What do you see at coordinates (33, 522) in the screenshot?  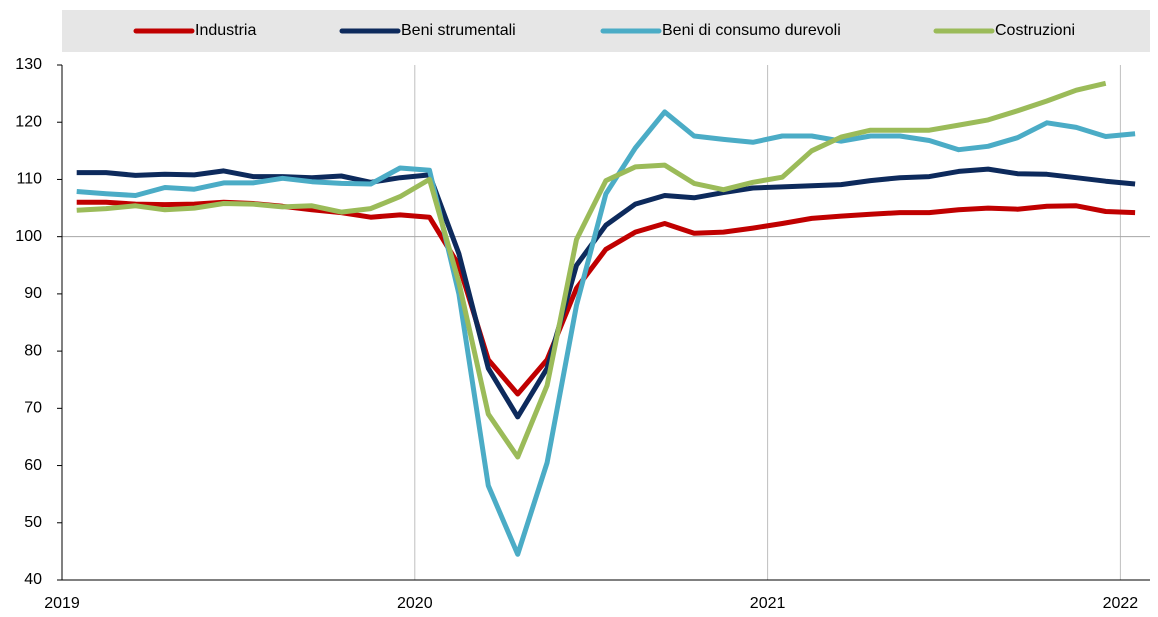 I see `y-tick-label: 50` at bounding box center [33, 522].